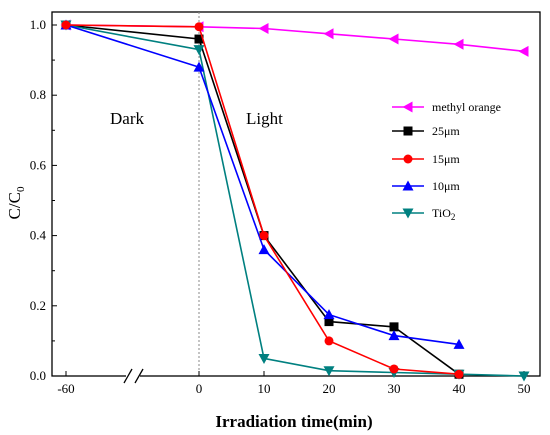 This screenshot has width=550, height=435. I want to click on annotation-light: Light, so click(264, 118).